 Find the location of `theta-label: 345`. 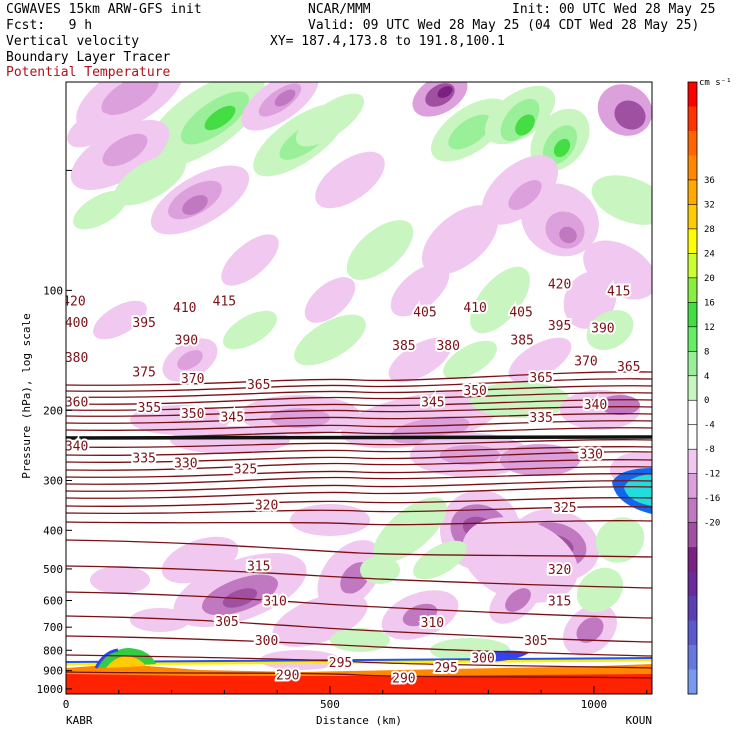

theta-label: 345 is located at coordinates (432, 402).